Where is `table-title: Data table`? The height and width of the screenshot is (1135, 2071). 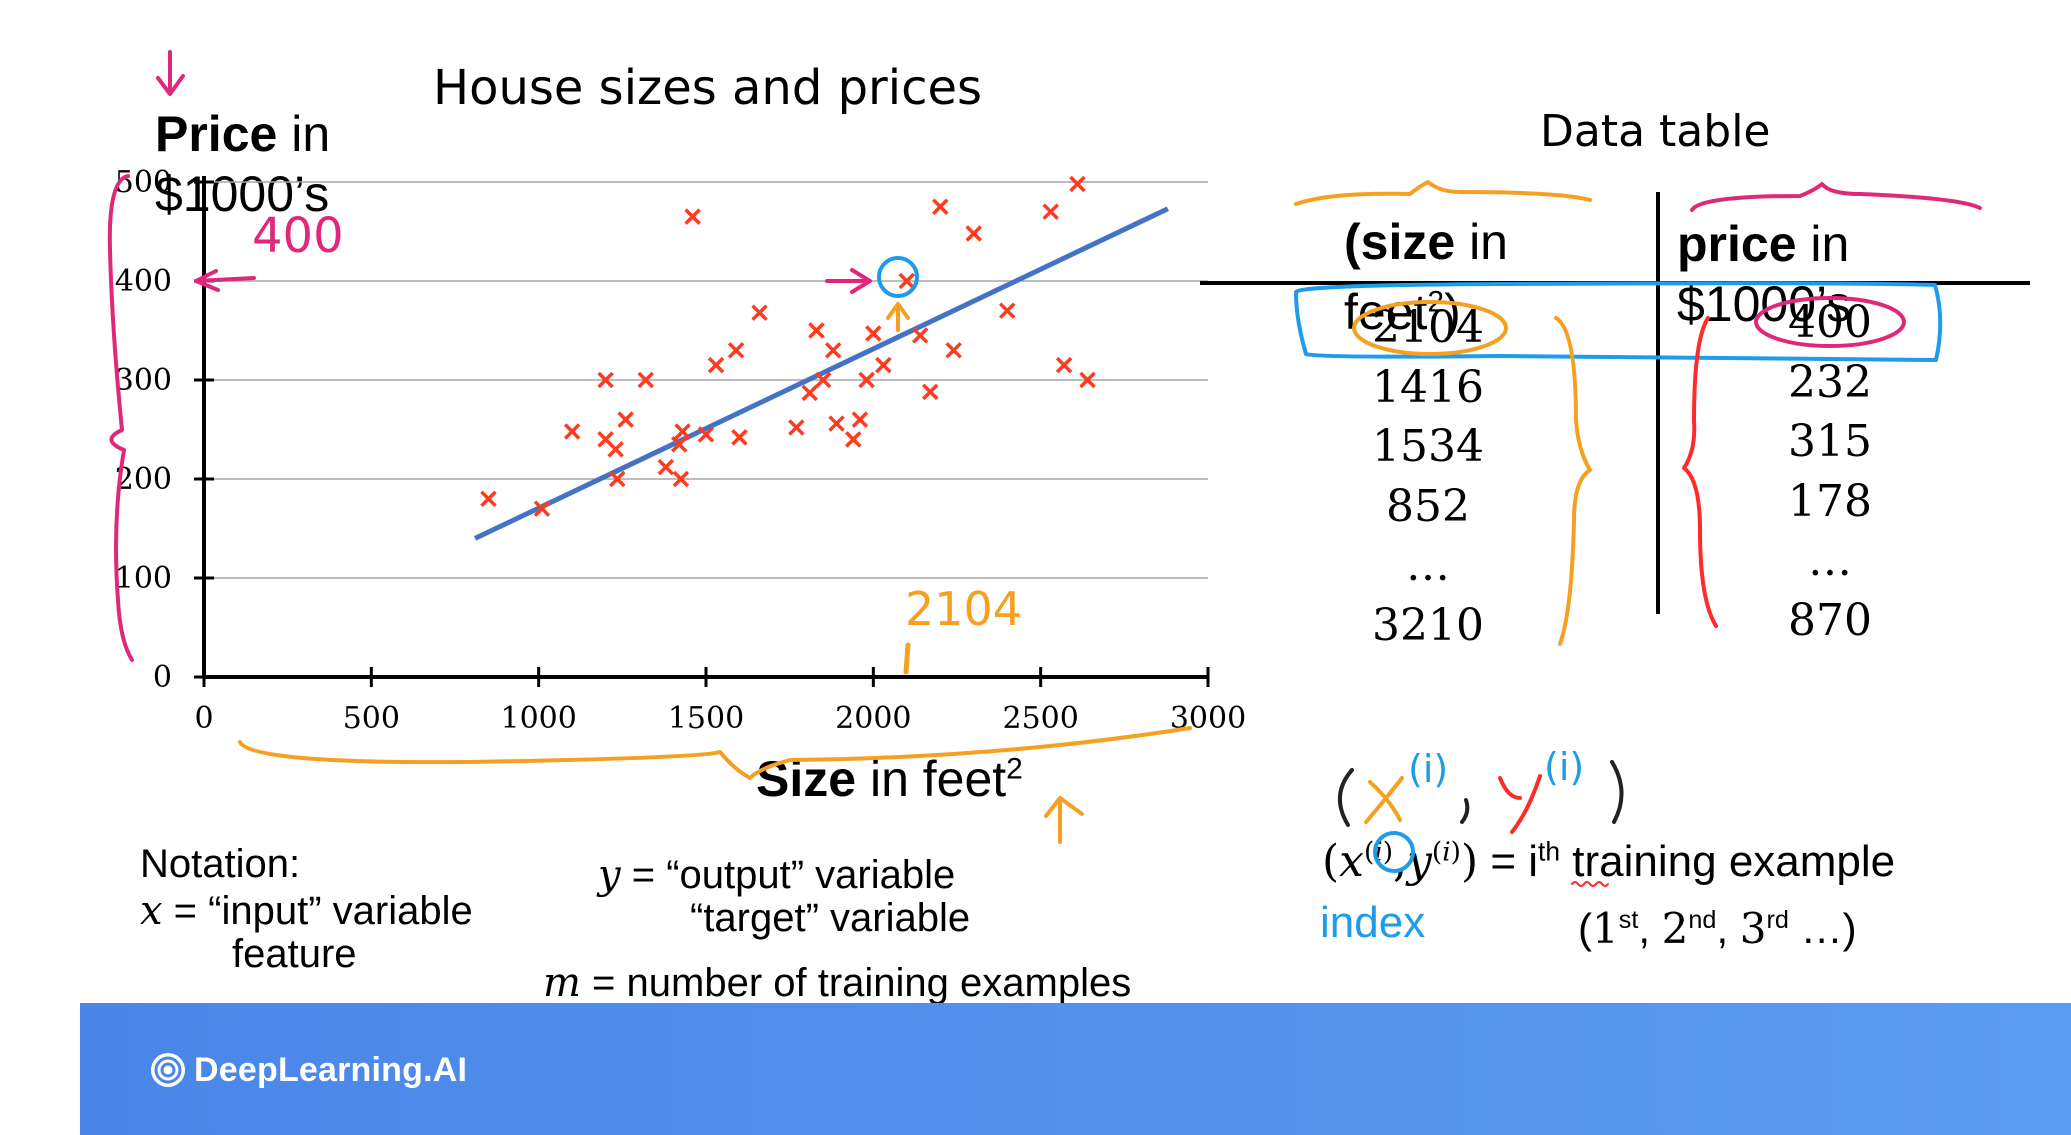 table-title: Data table is located at coordinates (1655, 131).